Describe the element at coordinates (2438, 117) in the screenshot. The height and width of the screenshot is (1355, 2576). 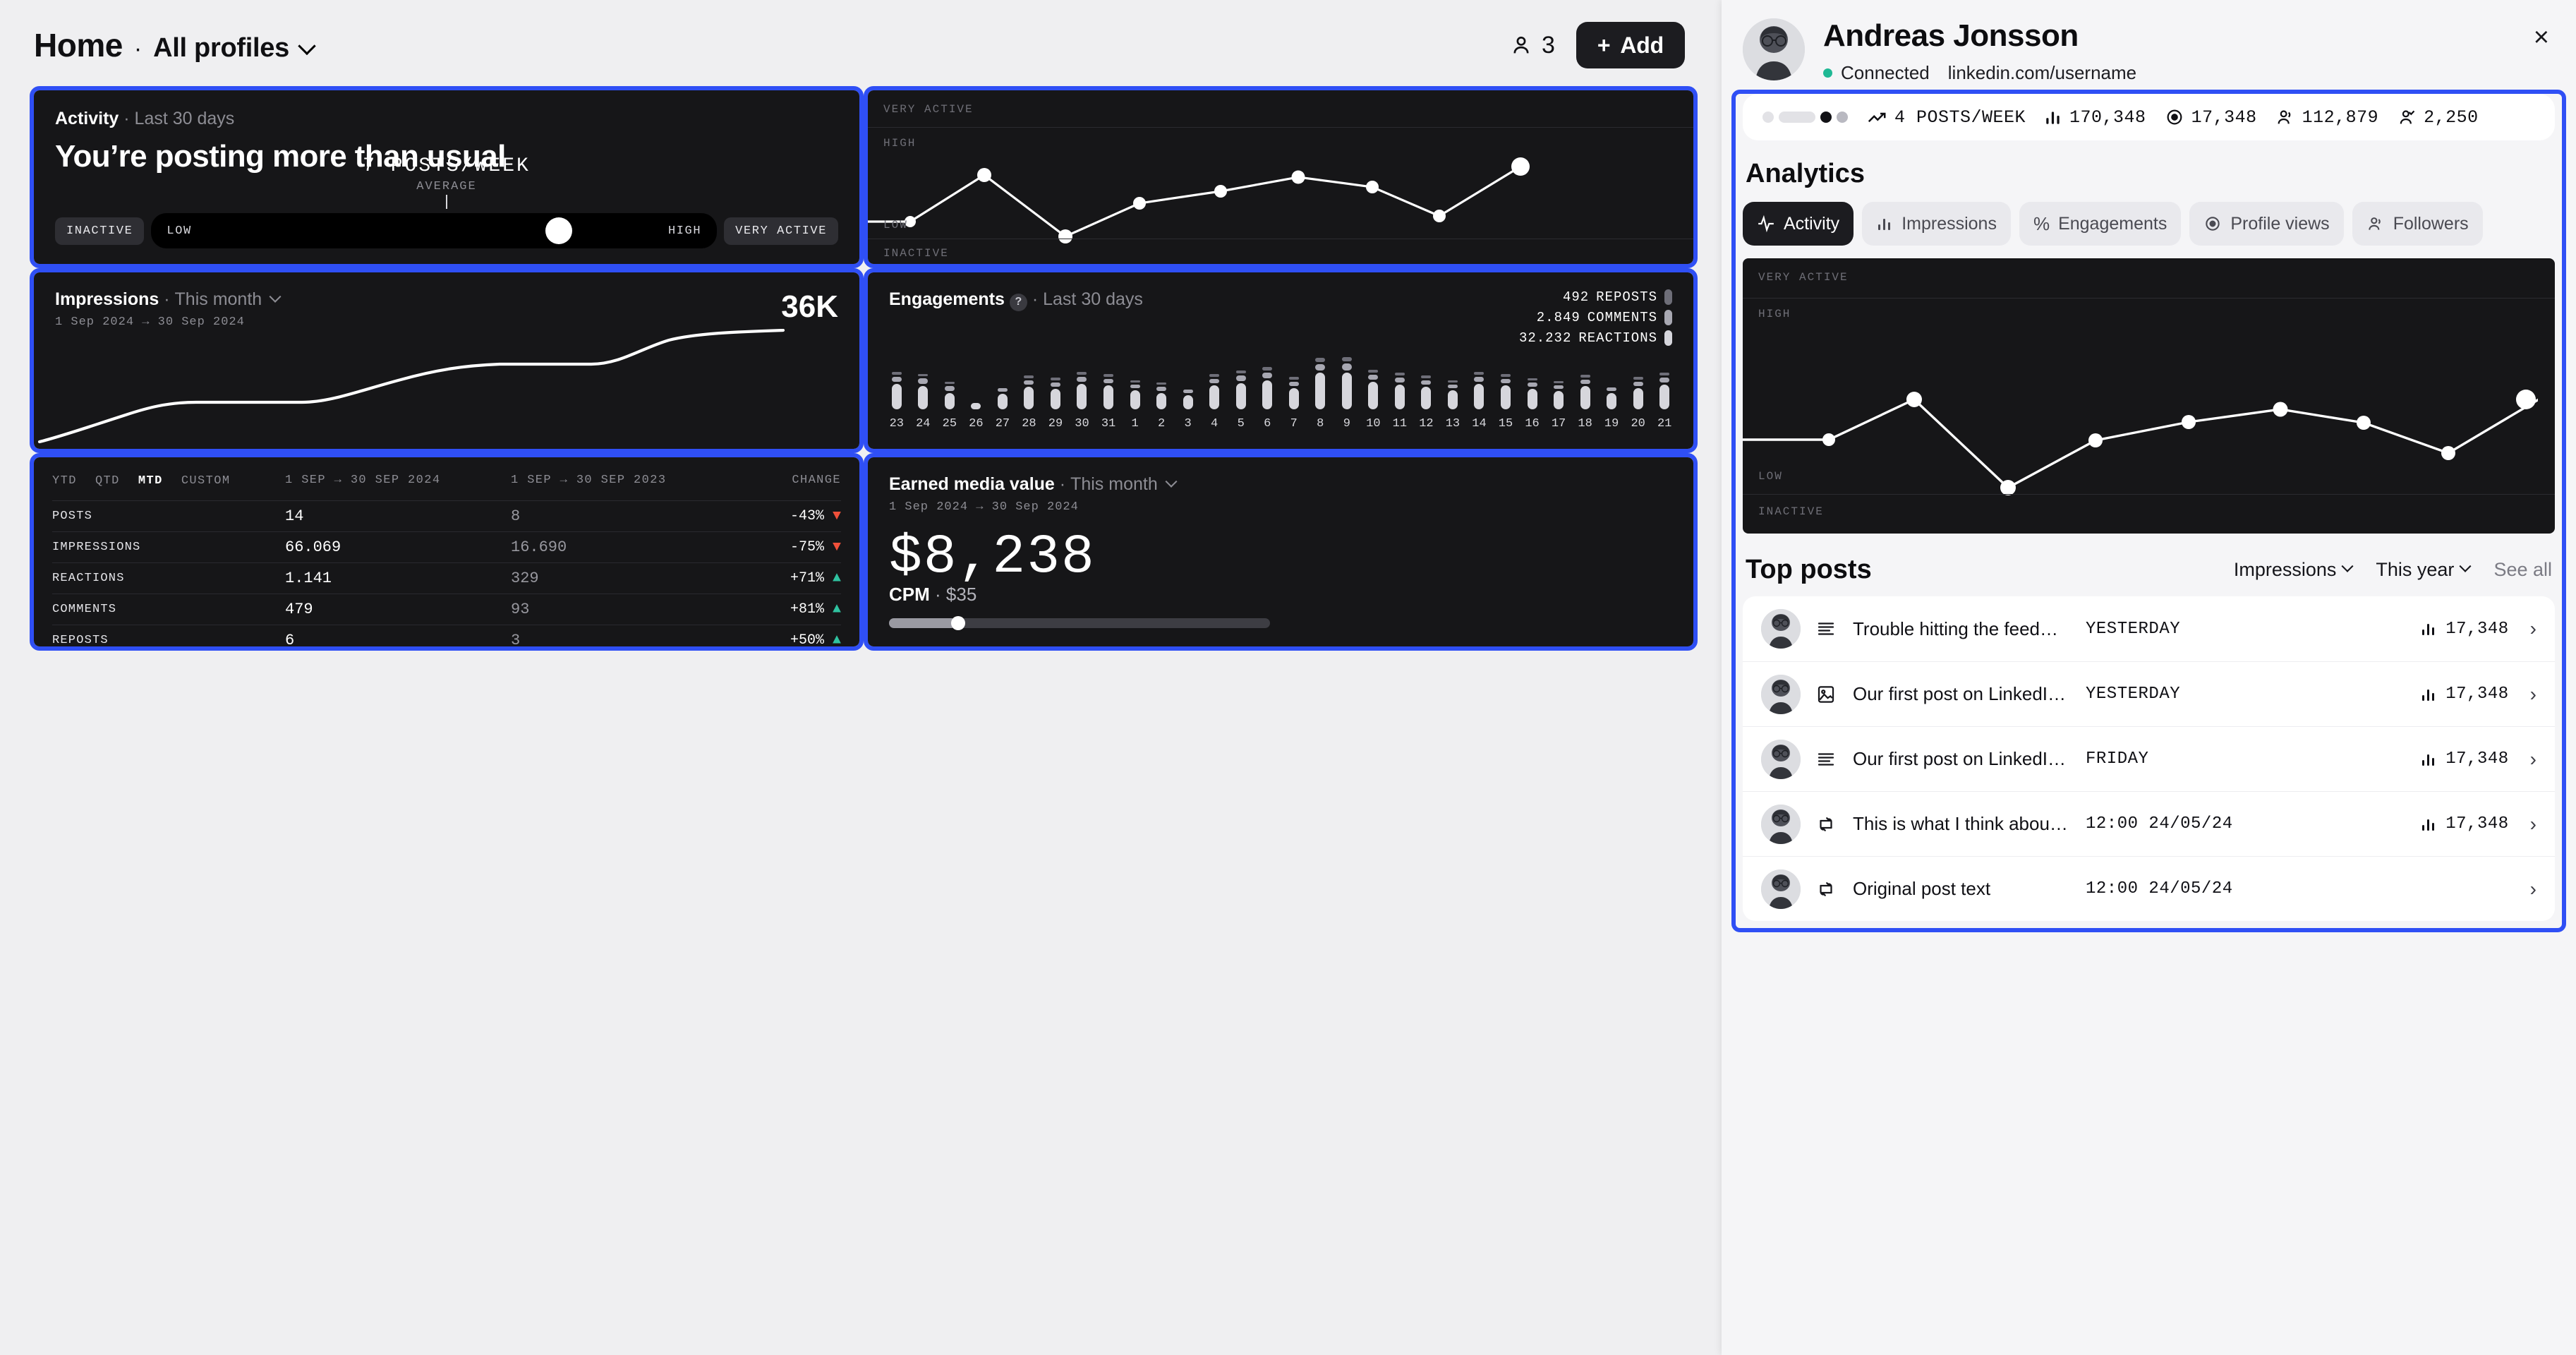
I see `stat-new-followers: 2,250` at that location.